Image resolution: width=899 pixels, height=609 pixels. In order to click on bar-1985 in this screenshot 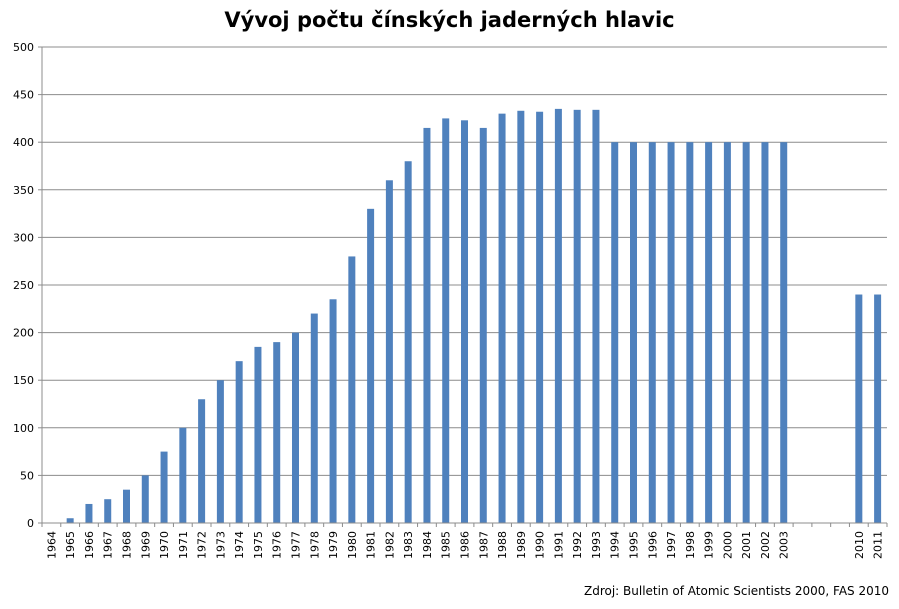, I will do `click(446, 321)`.